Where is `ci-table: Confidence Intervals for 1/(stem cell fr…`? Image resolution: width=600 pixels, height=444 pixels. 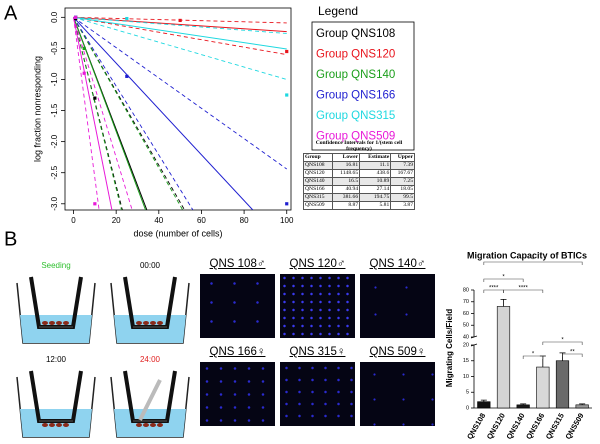 ci-table: Confidence Intervals for 1/(stem cell fr… is located at coordinates (358, 175).